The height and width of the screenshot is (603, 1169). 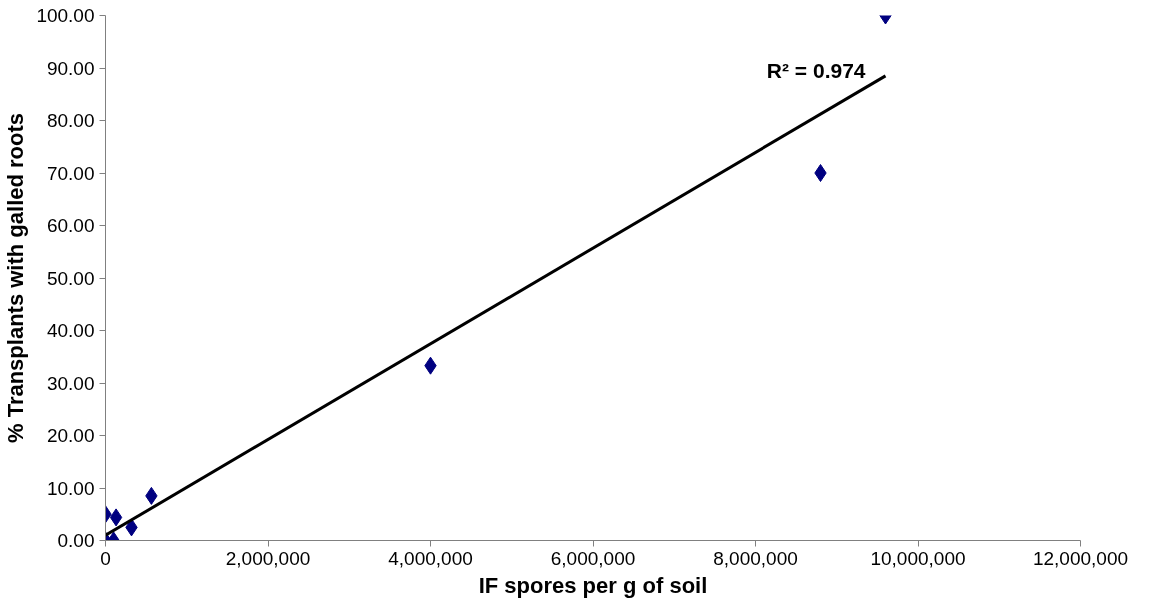 I want to click on point, so click(x=116, y=517).